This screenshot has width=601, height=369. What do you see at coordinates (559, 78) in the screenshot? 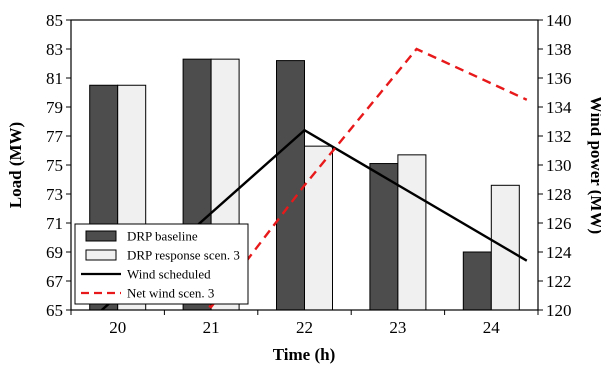
I see `right-tick-label: 136` at bounding box center [559, 78].